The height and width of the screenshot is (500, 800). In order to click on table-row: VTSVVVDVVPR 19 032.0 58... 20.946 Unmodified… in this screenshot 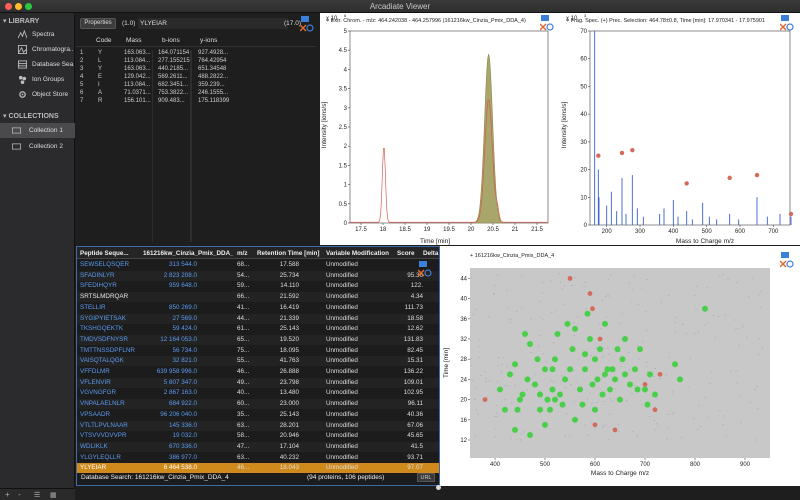, I will do `click(258, 436)`.